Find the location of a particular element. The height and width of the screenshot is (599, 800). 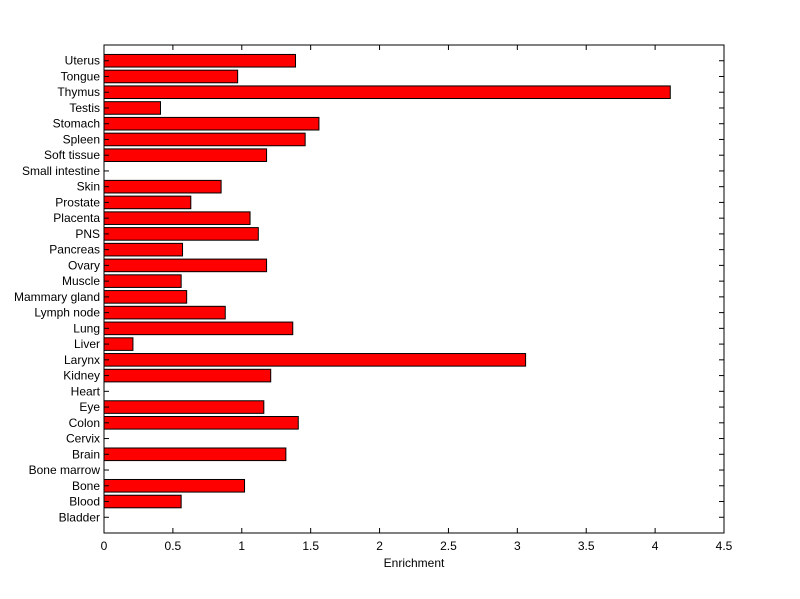

bar-testis is located at coordinates (132, 108).